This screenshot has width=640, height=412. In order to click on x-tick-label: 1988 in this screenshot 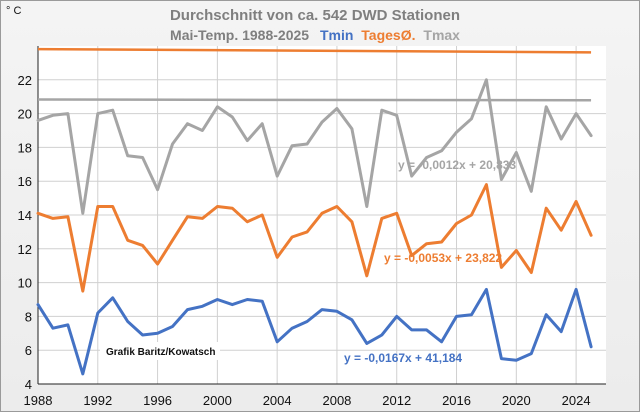, I will do `click(38, 400)`.